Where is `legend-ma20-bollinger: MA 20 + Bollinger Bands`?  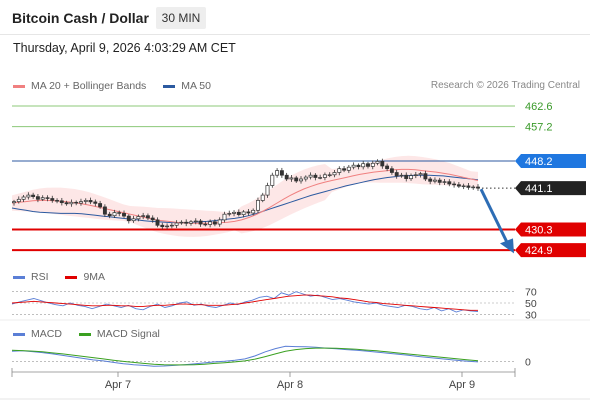 legend-ma20-bollinger: MA 20 + Bollinger Bands is located at coordinates (79, 86).